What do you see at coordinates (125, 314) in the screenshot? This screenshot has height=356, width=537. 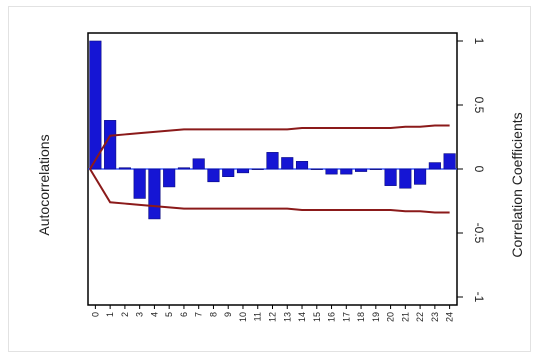 I see `x-tick-label: 2` at bounding box center [125, 314].